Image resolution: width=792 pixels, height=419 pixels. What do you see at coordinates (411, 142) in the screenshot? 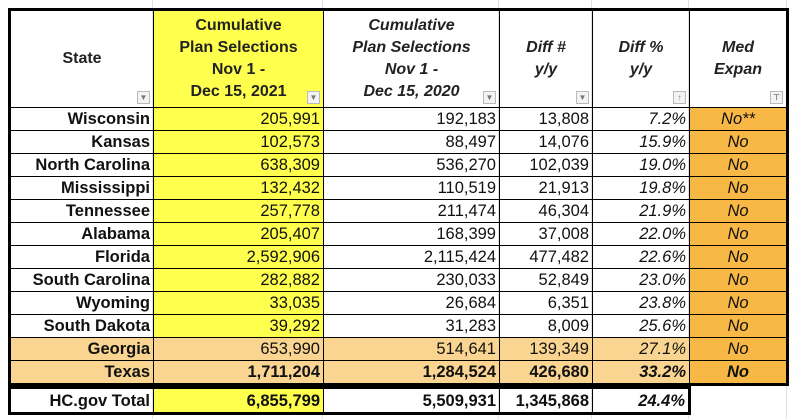
I see `cell-s2020: 88,497` at bounding box center [411, 142].